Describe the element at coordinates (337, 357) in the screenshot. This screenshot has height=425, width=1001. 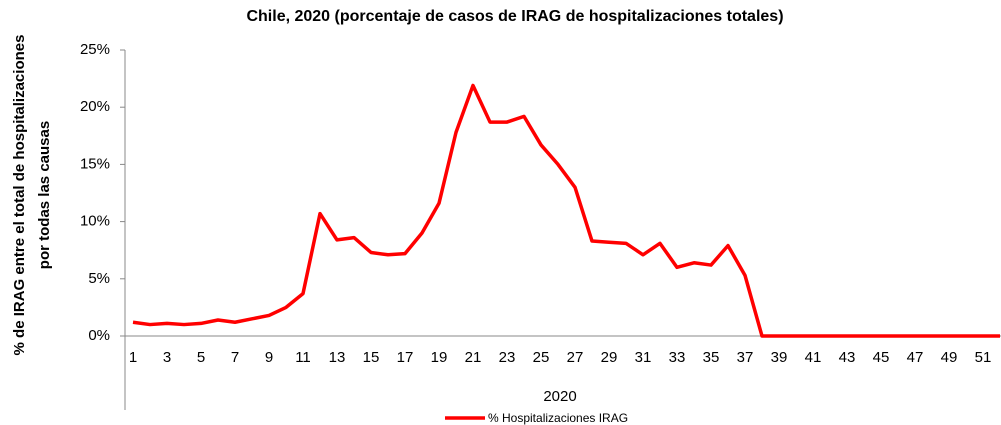
I see `x-tick-label: 13` at that location.